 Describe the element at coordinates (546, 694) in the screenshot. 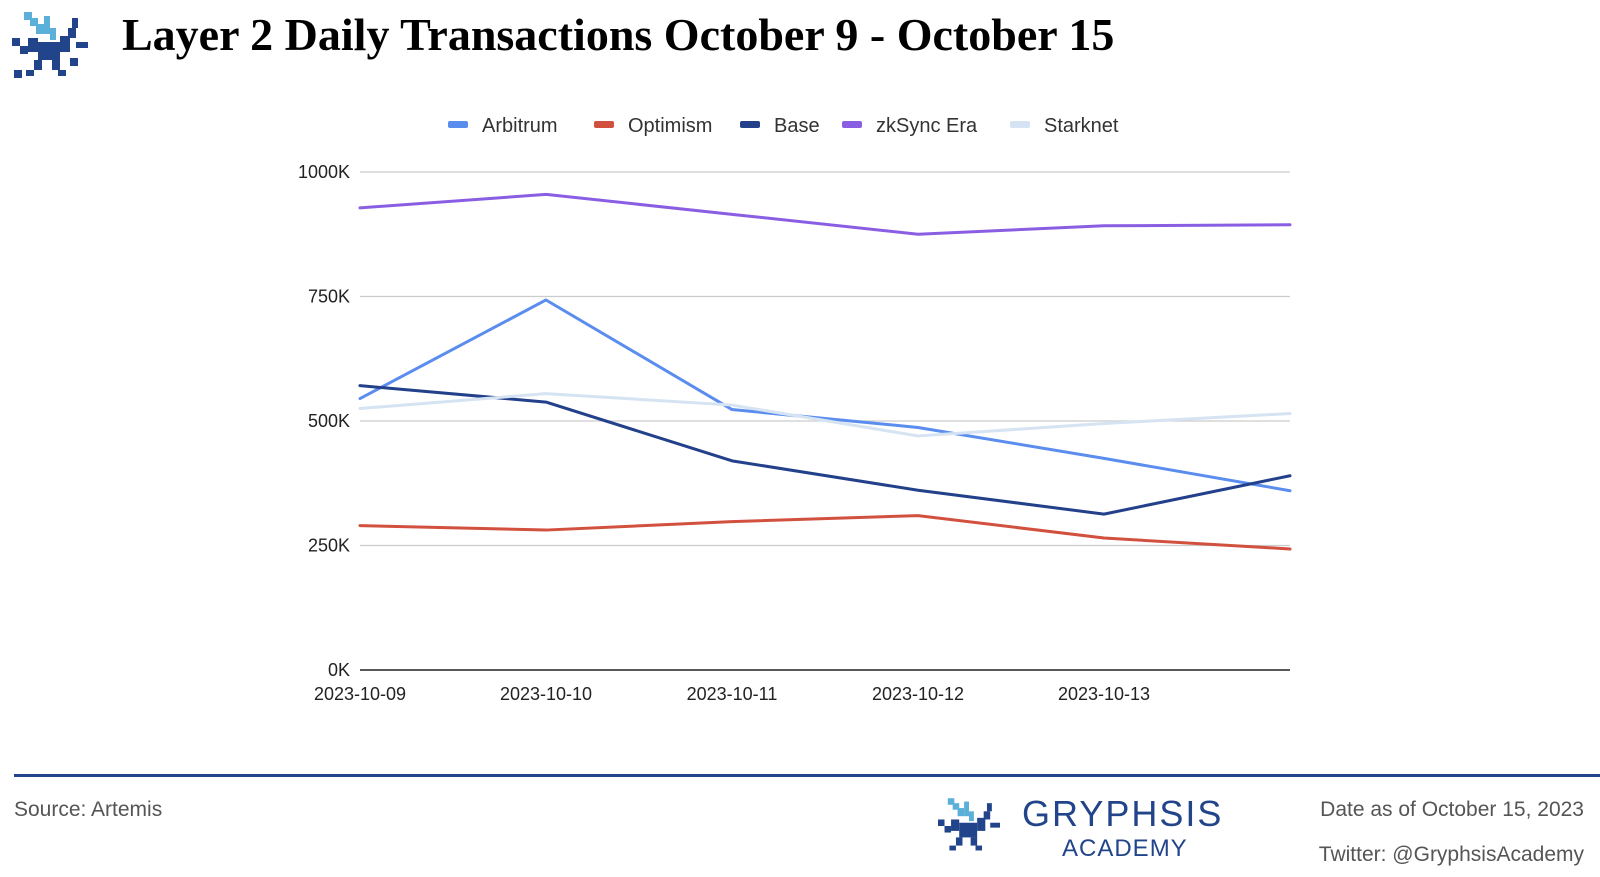

I see `x-tick-label: 2023-10-10` at that location.